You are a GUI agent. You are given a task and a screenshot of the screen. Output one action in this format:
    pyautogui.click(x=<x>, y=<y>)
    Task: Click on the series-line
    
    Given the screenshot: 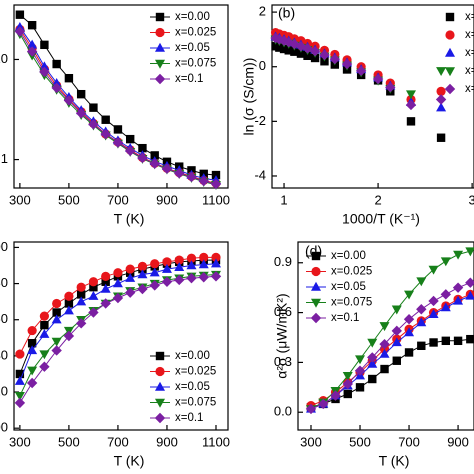 What is the action you would take?
    pyautogui.click(x=118, y=109)
    